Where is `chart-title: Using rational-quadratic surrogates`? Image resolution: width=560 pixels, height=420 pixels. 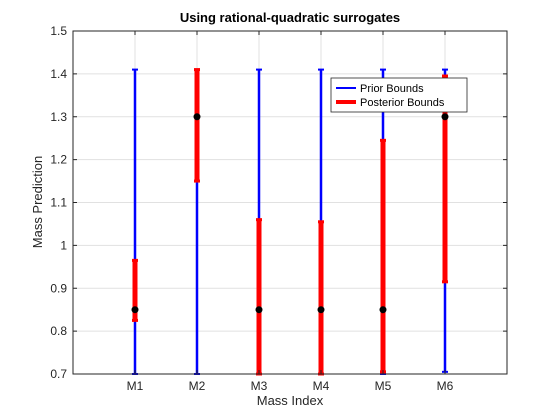 chart-title: Using rational-quadratic surrogates is located at coordinates (290, 17).